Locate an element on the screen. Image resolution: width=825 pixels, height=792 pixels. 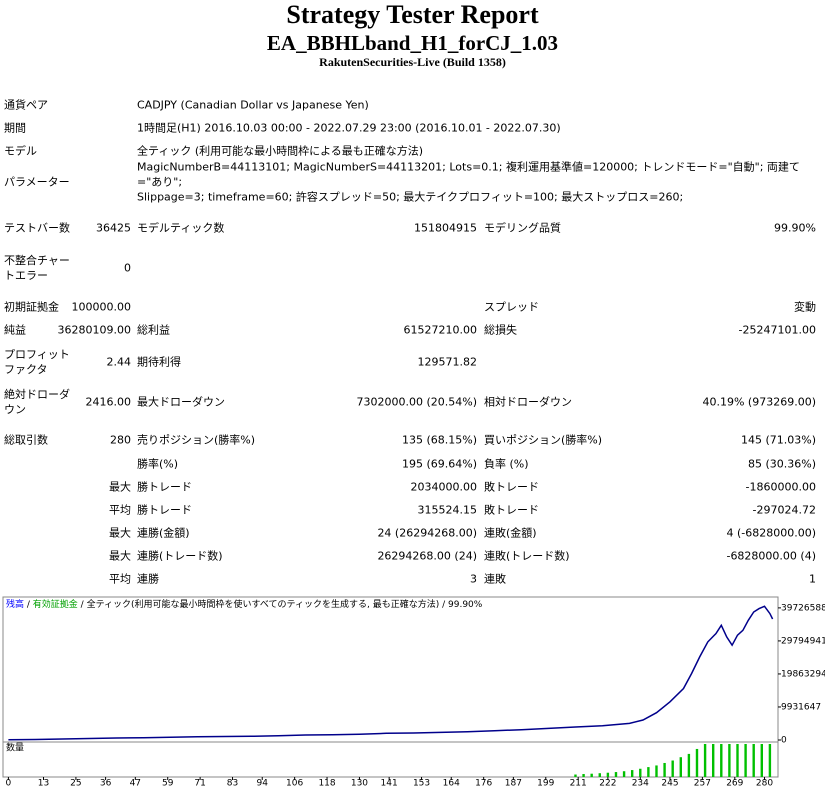
row-label: 連勝(トレード数) is located at coordinates (180, 556).